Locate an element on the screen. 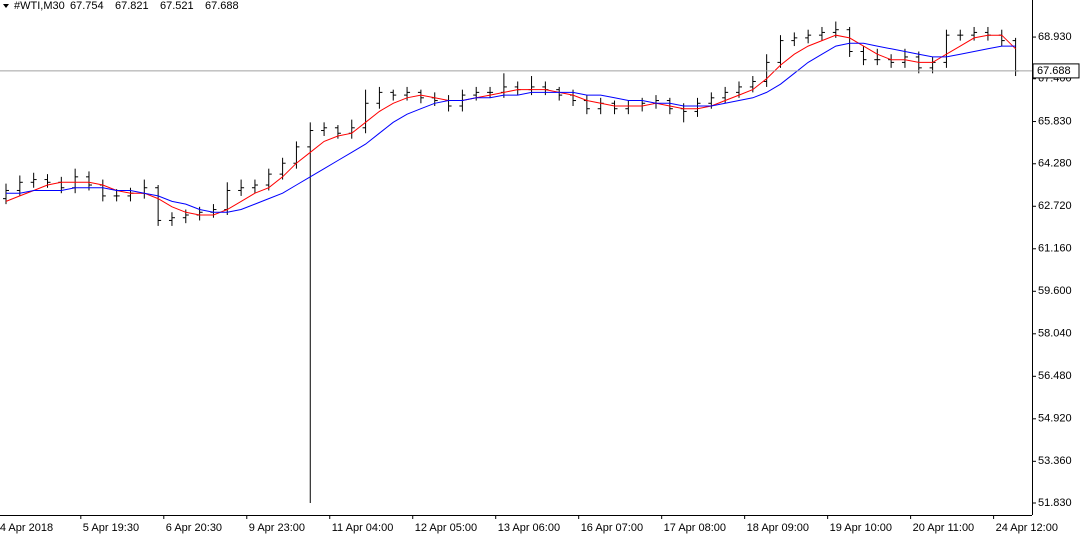  header-value: 67.821 is located at coordinates (132, 6).